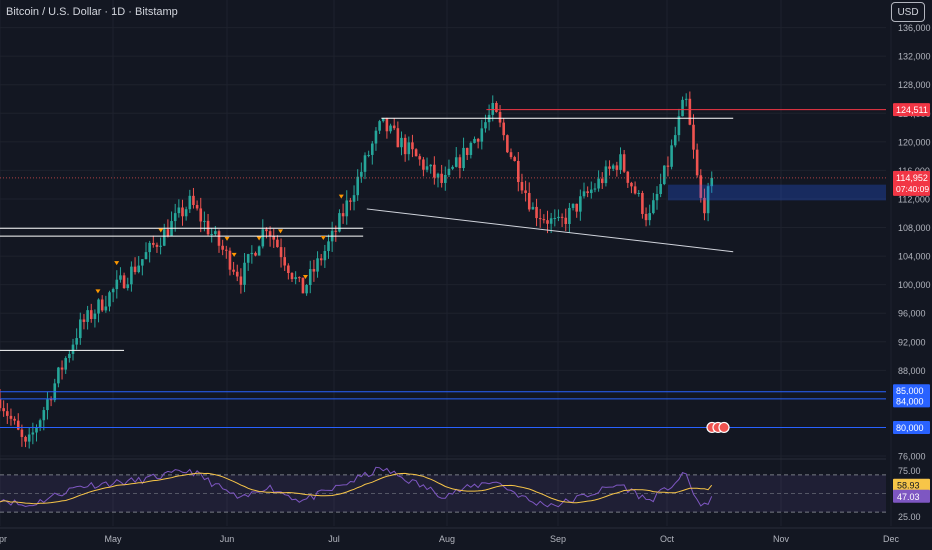 The image size is (932, 550). I want to click on level-85000-tag: 85,000, so click(911, 391).